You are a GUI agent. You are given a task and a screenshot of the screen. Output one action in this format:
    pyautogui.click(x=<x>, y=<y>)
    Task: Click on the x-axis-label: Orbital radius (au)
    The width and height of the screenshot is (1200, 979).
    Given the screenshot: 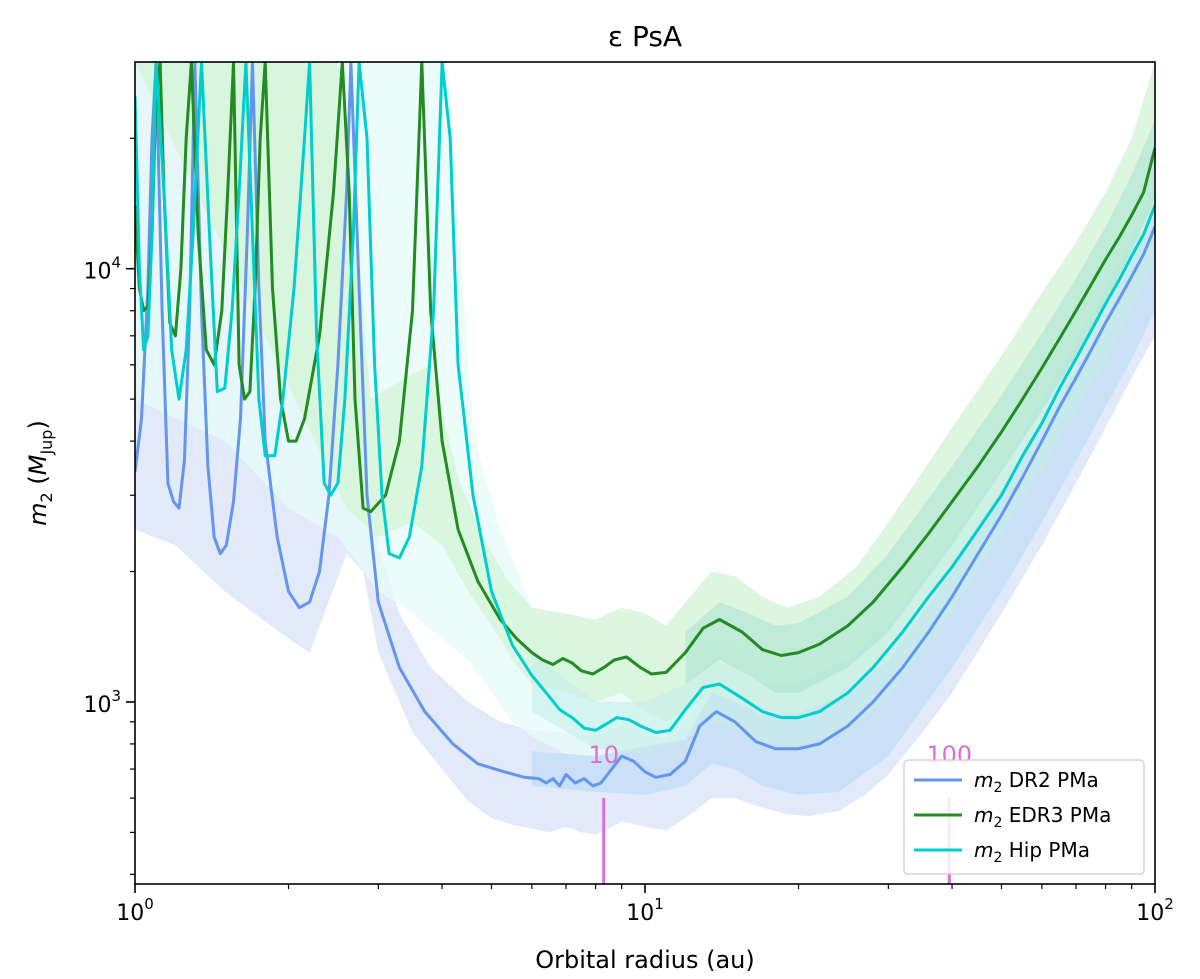 What is the action you would take?
    pyautogui.click(x=645, y=960)
    